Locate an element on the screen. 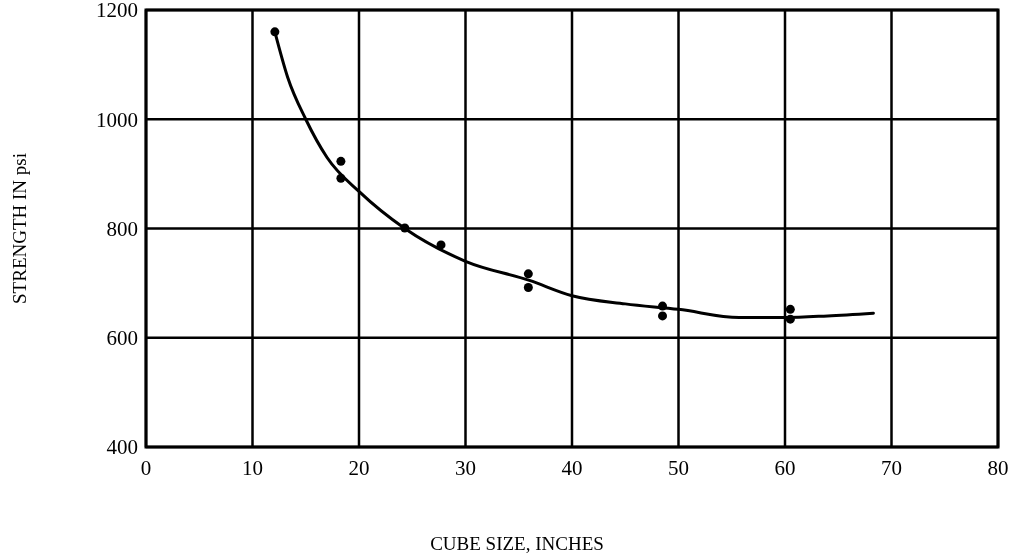 Image resolution: width=1011 pixels, height=560 pixels. x-tick-label: 60 is located at coordinates (785, 468).